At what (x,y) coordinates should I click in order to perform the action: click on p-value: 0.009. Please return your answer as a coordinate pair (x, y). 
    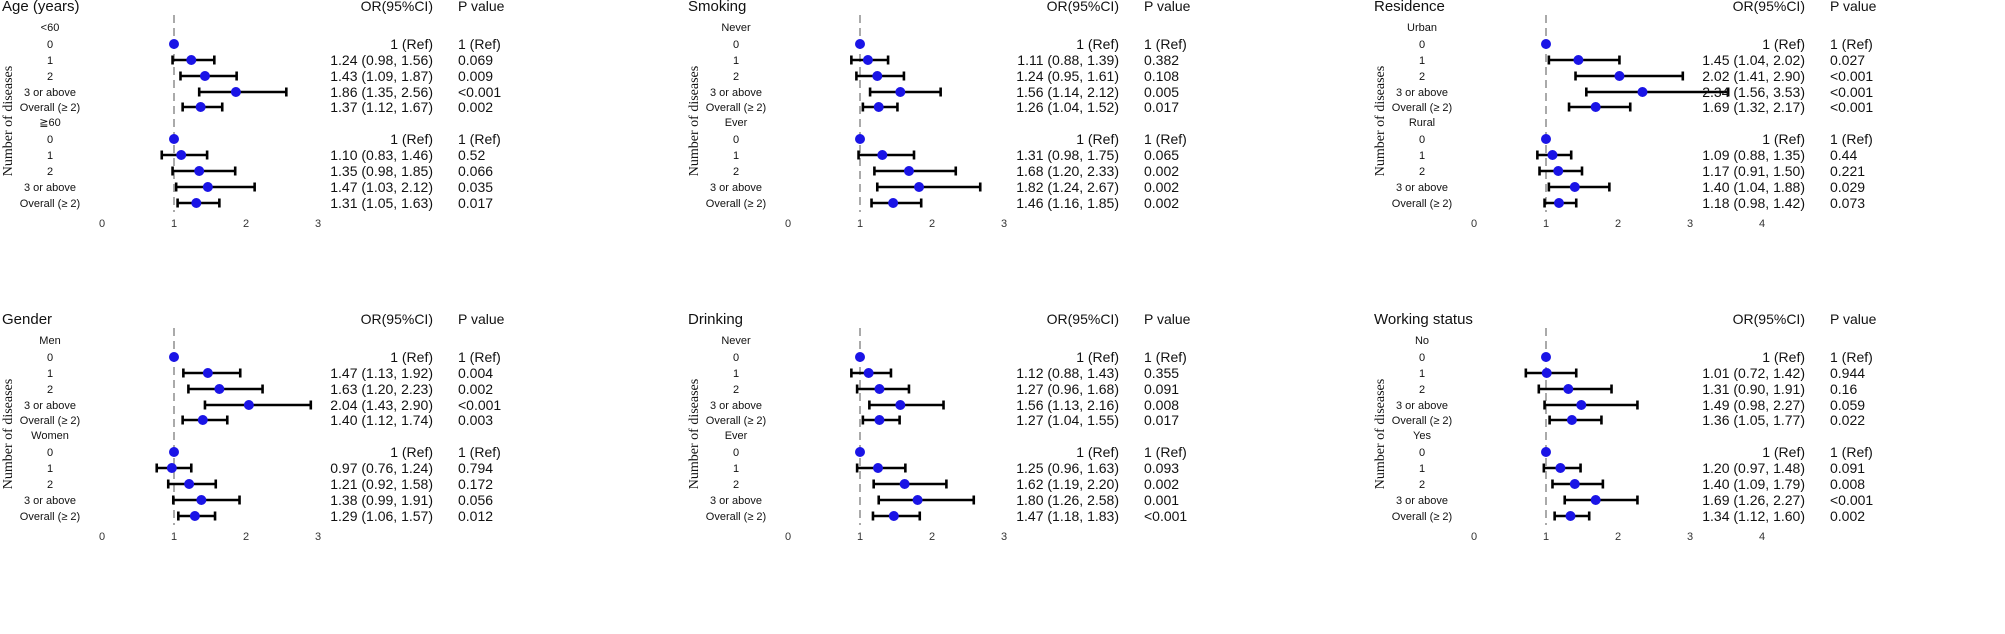
    Looking at the image, I should click on (475, 76).